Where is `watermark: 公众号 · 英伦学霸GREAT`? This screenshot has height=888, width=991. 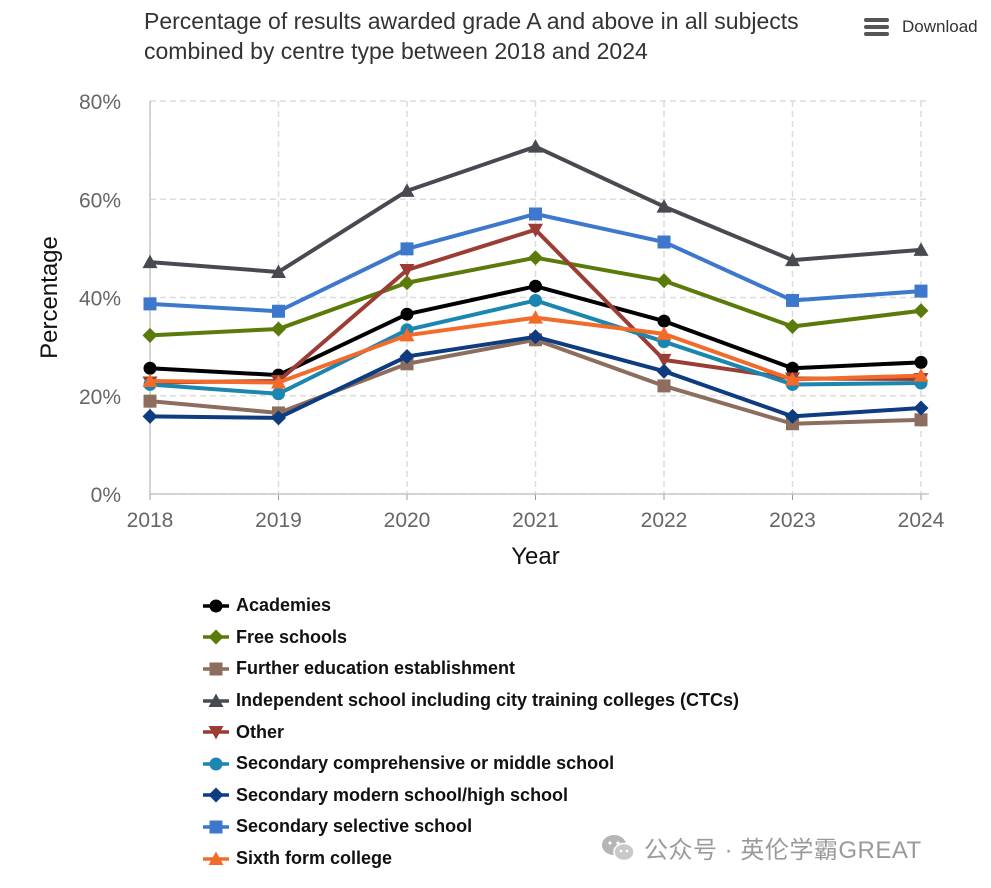 watermark: 公众号 · 英伦学霸GREAT is located at coordinates (761, 847).